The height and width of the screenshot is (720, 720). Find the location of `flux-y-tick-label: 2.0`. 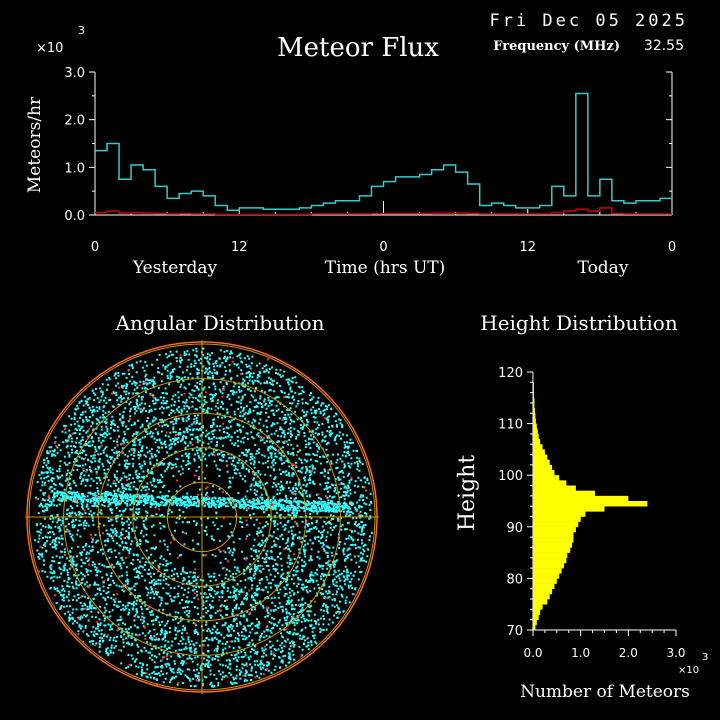

flux-y-tick-label: 2.0 is located at coordinates (74, 121).